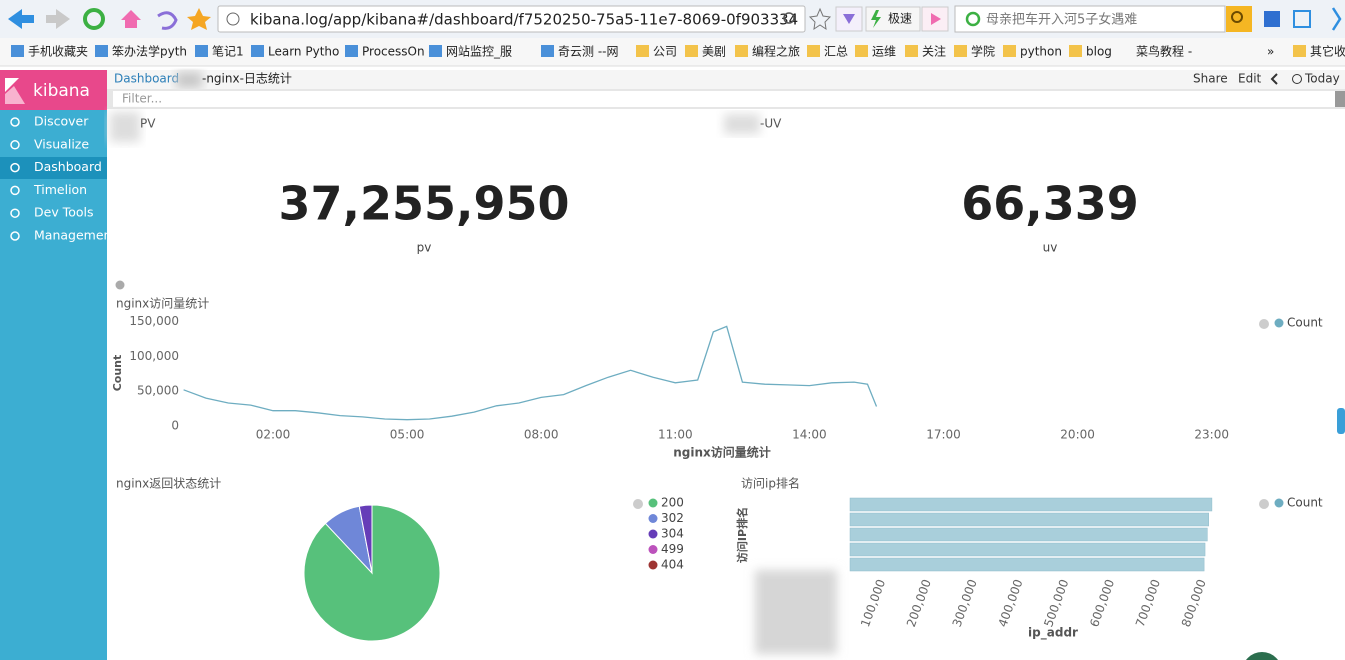 The image size is (1345, 660). What do you see at coordinates (884, 52) in the screenshot?
I see `bookmark: 运维` at bounding box center [884, 52].